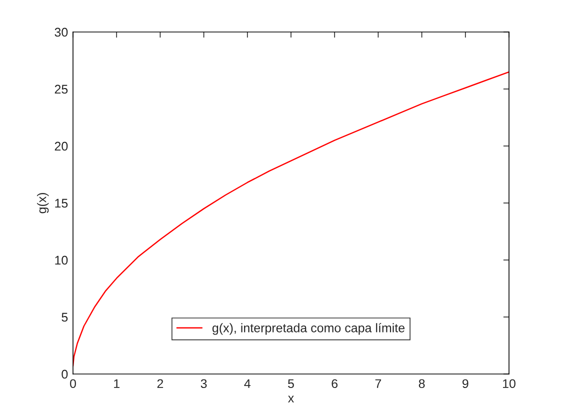 This screenshot has height=420, width=561. What do you see at coordinates (61, 146) in the screenshot?
I see `y-tick-label: 20` at bounding box center [61, 146].